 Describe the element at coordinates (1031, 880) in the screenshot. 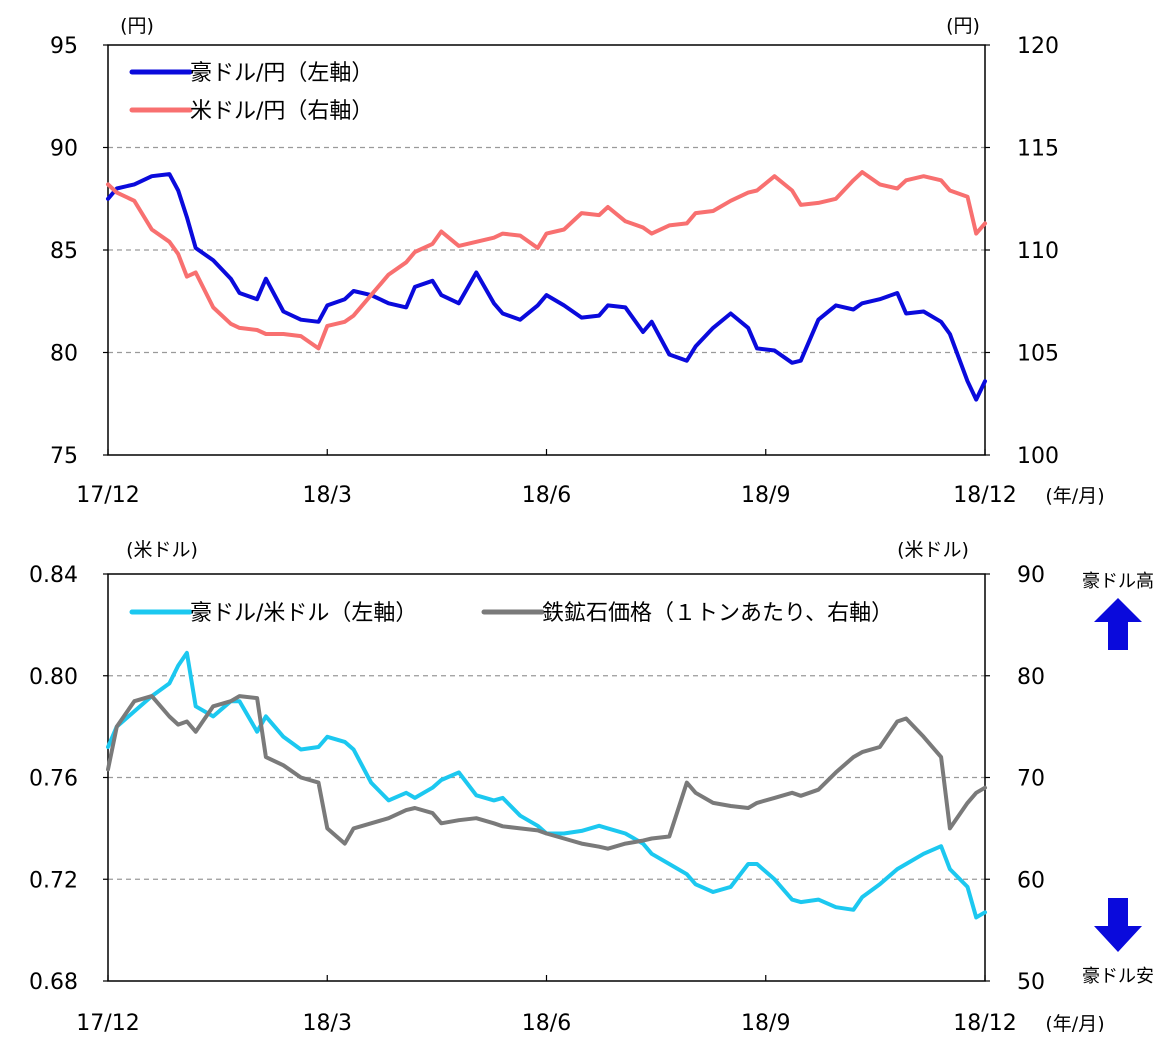

I see `right-tick-label: 60` at that location.